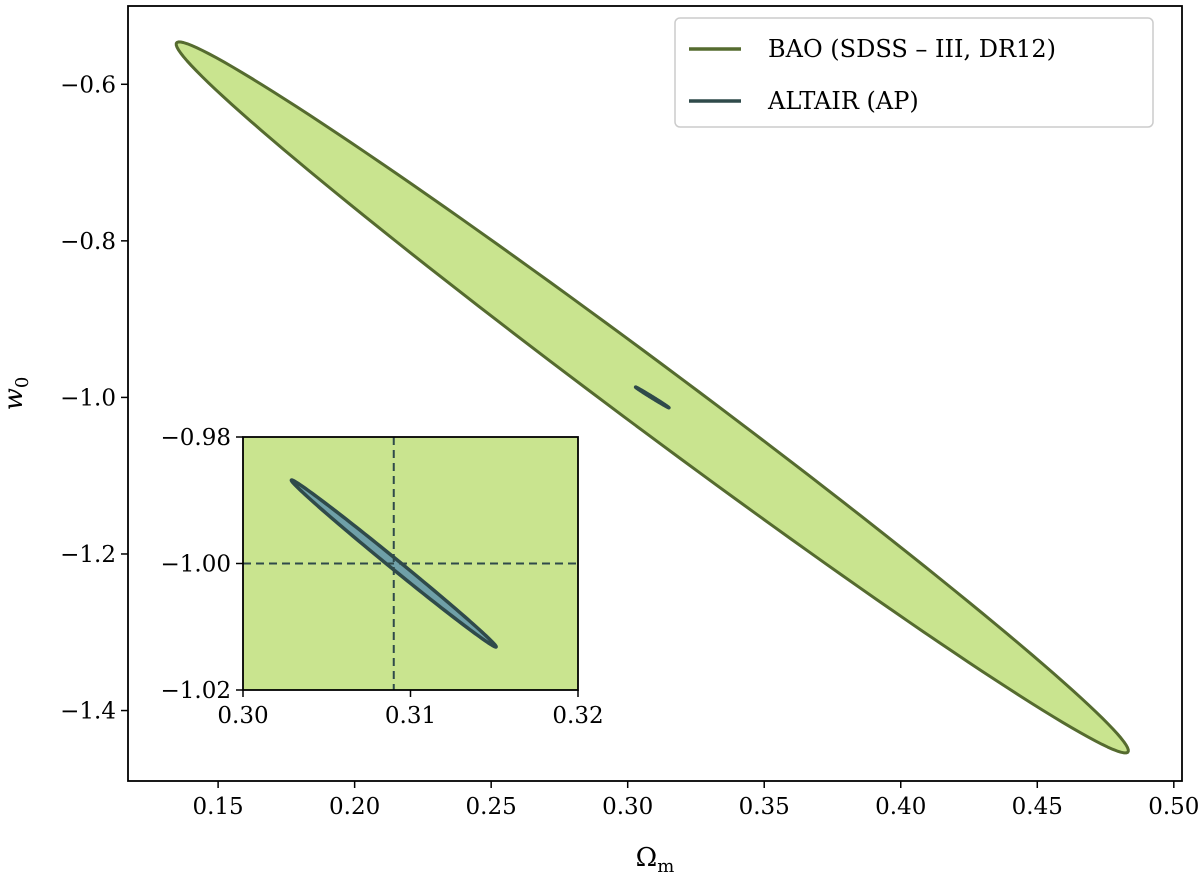 The width and height of the screenshot is (1200, 874). Describe the element at coordinates (410, 716) in the screenshot. I see `inset-x-tick-label: 0.31` at that location.